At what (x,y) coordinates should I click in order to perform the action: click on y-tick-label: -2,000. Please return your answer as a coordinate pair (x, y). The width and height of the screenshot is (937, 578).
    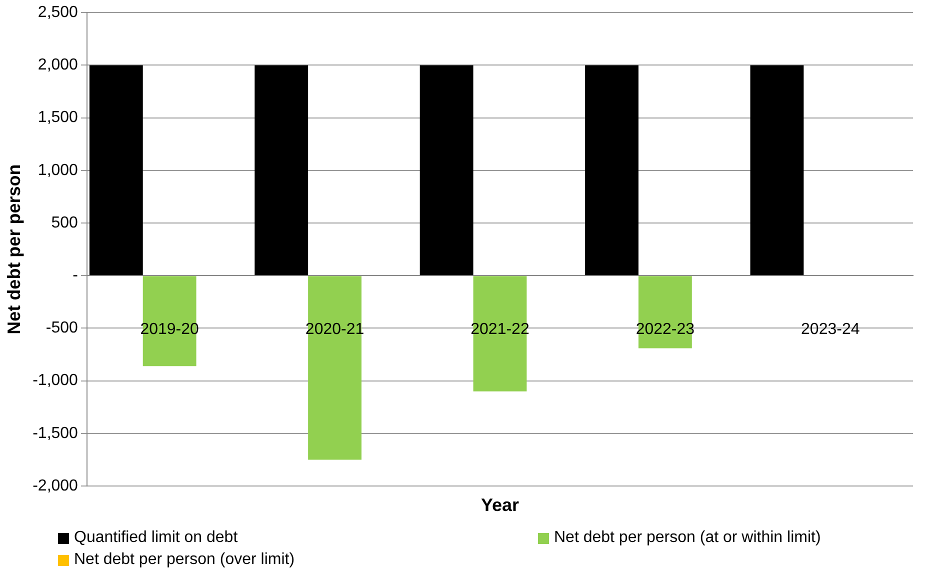
    Looking at the image, I should click on (55, 485).